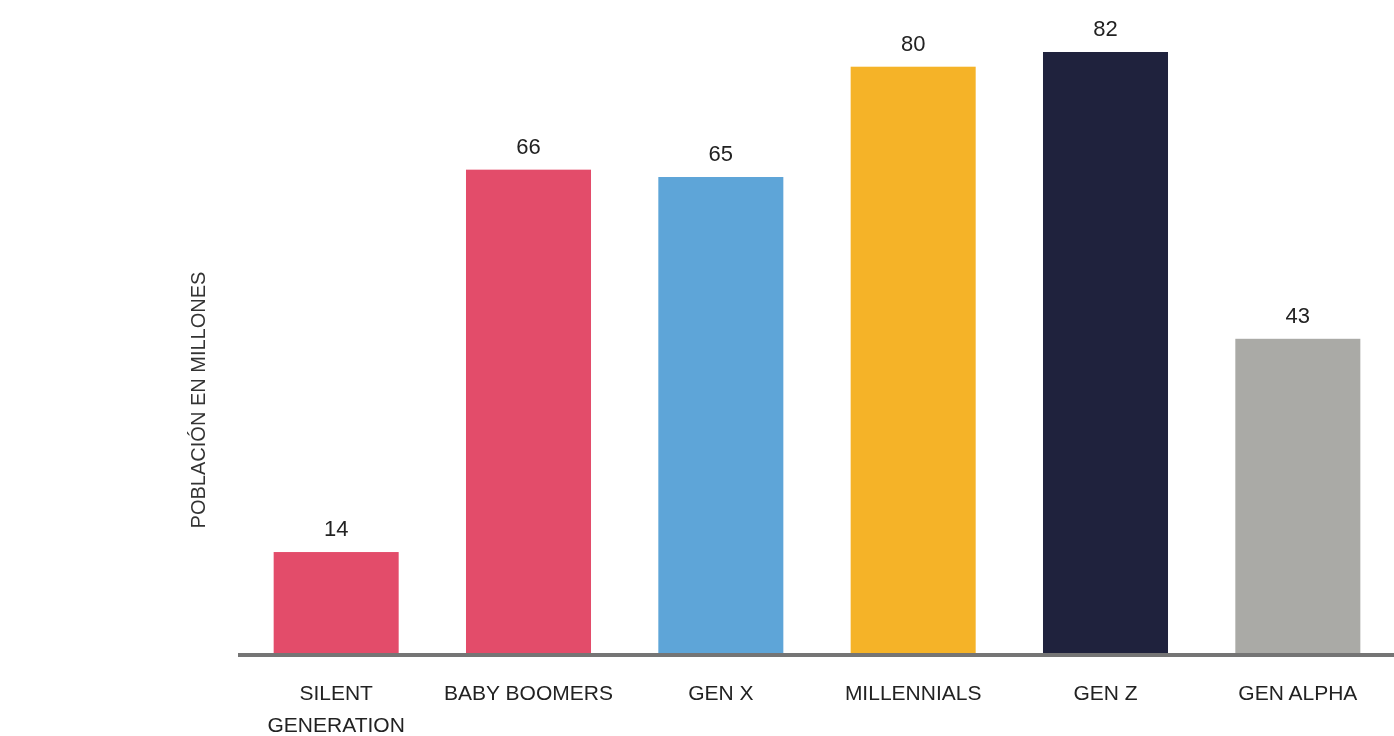 This screenshot has width=1394, height=736. Describe the element at coordinates (1105, 28) in the screenshot. I see `data-label: 82` at that location.